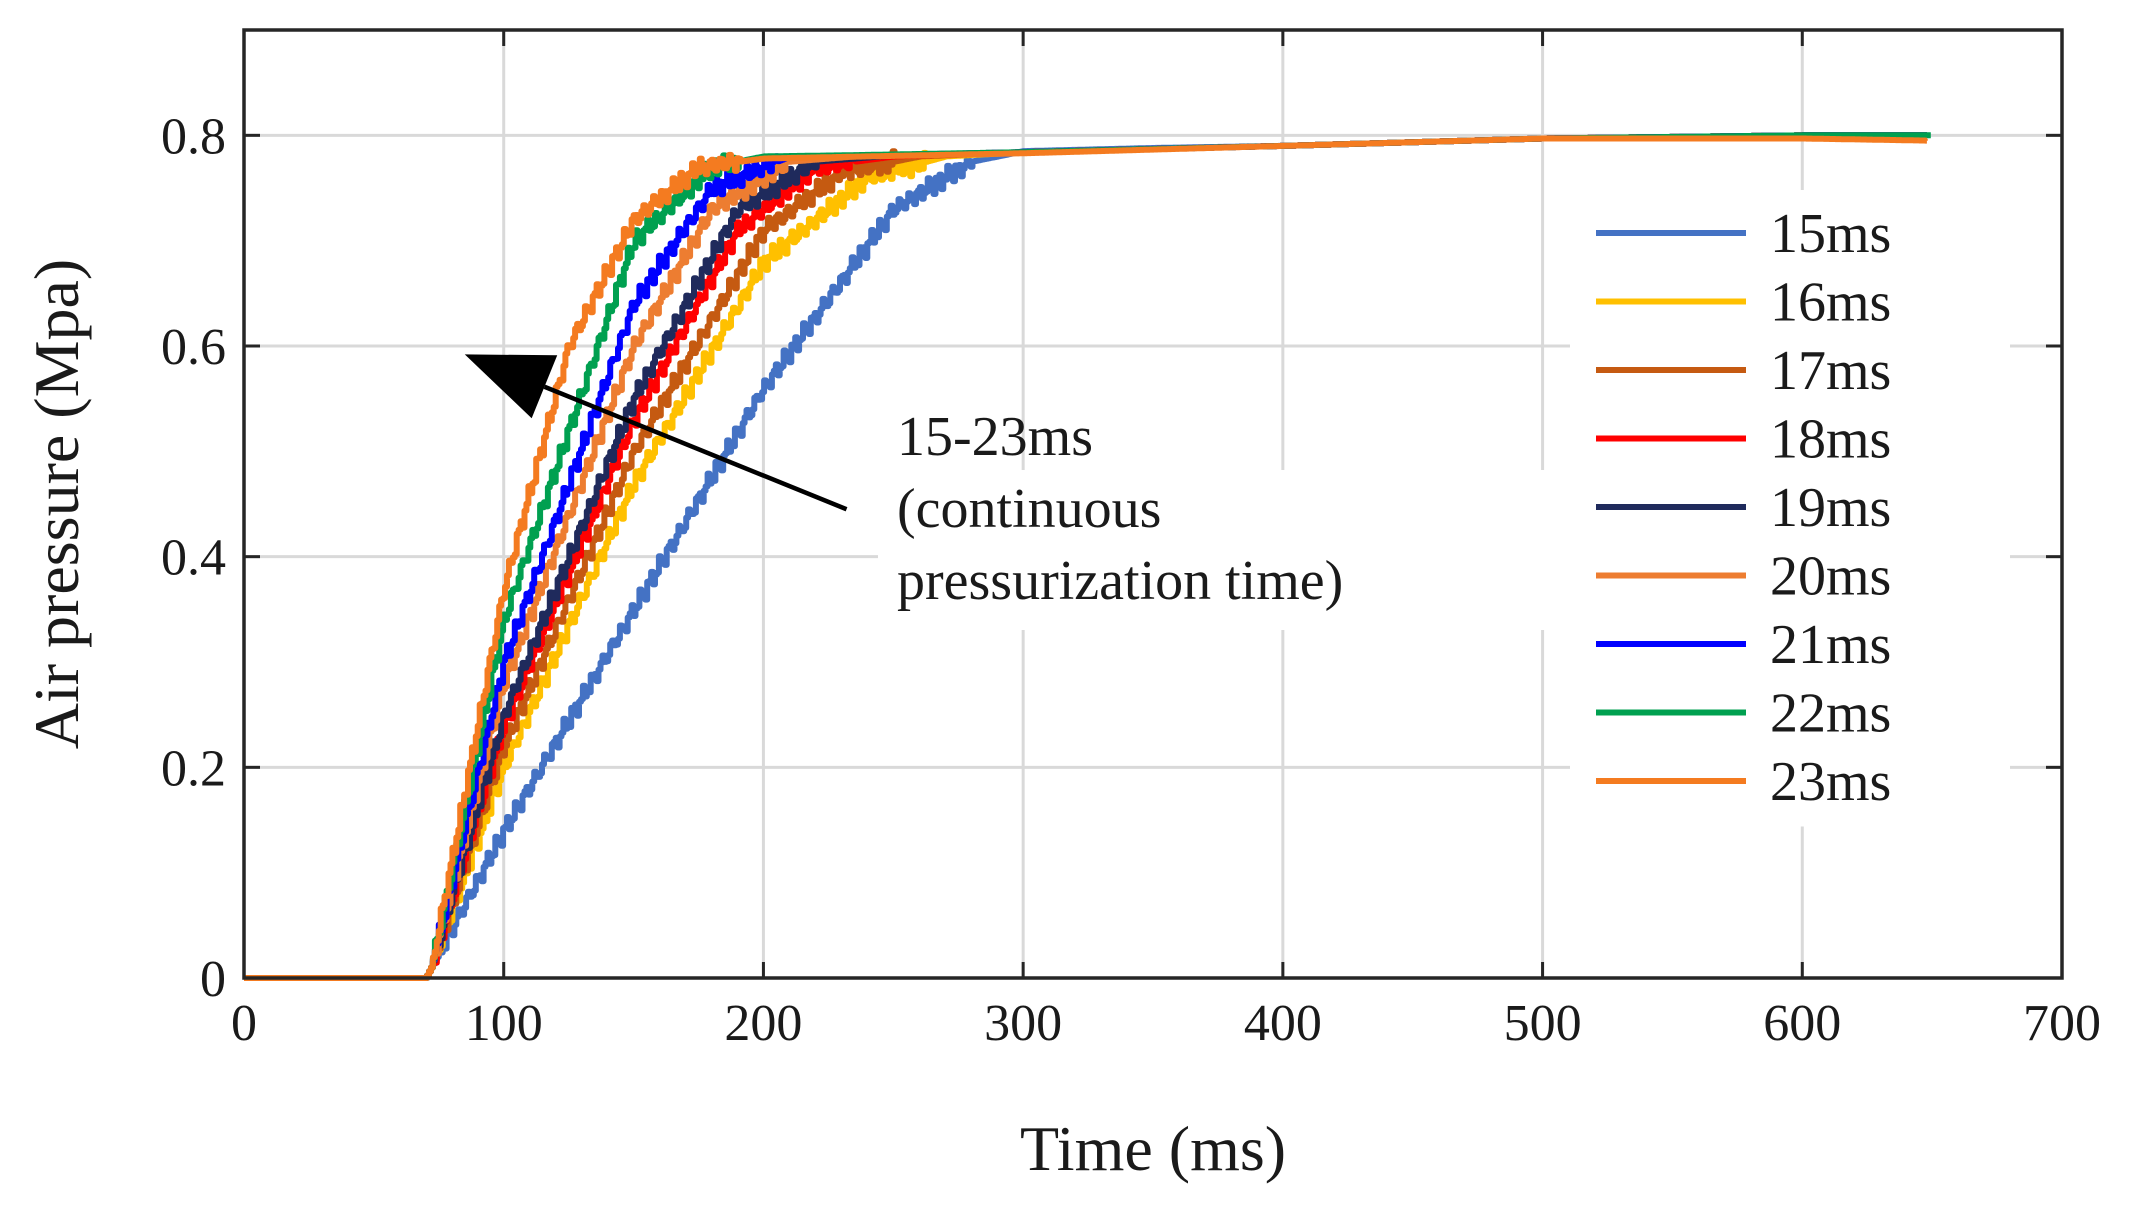 The height and width of the screenshot is (1208, 2133). I want to click on y-tick-label: 0.8, so click(193, 136).